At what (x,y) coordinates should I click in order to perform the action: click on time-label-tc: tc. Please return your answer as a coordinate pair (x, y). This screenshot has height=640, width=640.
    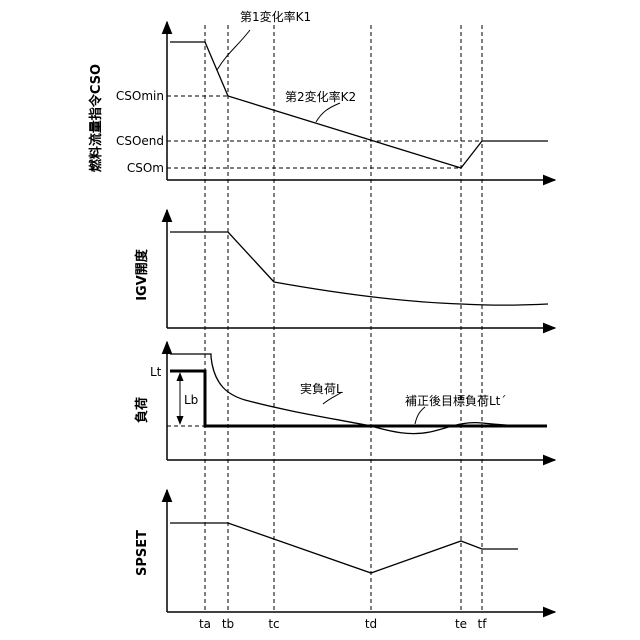
    Looking at the image, I should click on (273, 624).